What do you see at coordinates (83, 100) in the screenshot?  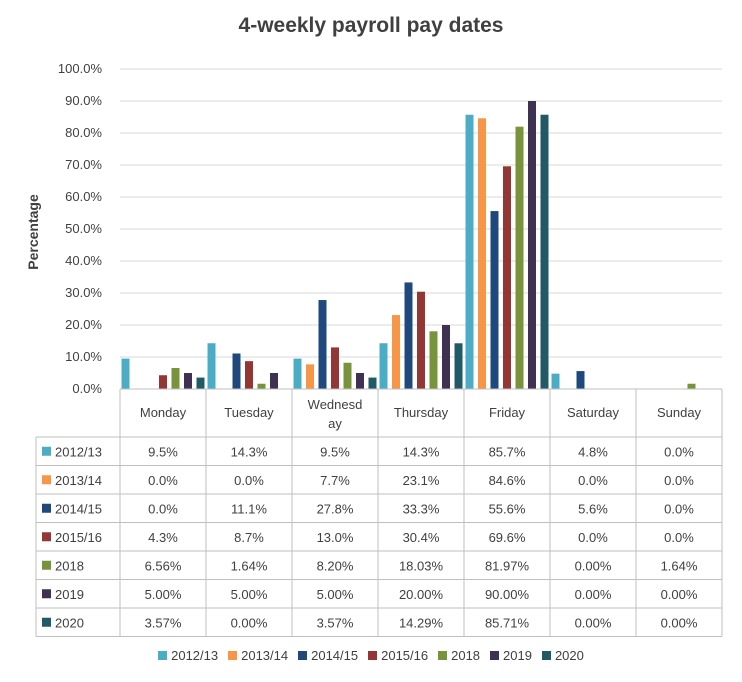 I see `y-tick-label: 90.0%` at bounding box center [83, 100].